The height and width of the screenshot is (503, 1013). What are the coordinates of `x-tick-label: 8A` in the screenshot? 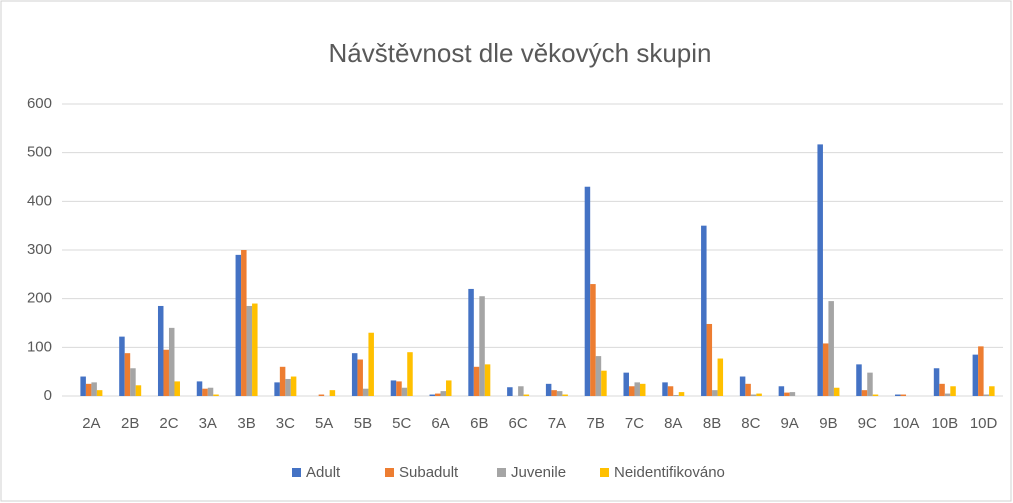 It's located at (673, 423).